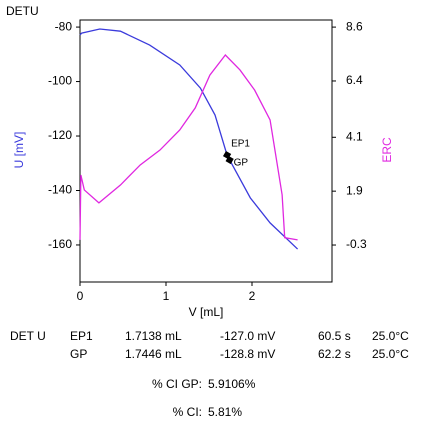 This screenshot has width=434, height=427. What do you see at coordinates (153, 336) in the screenshot?
I see `table-cell: 1.7138 mL` at bounding box center [153, 336].